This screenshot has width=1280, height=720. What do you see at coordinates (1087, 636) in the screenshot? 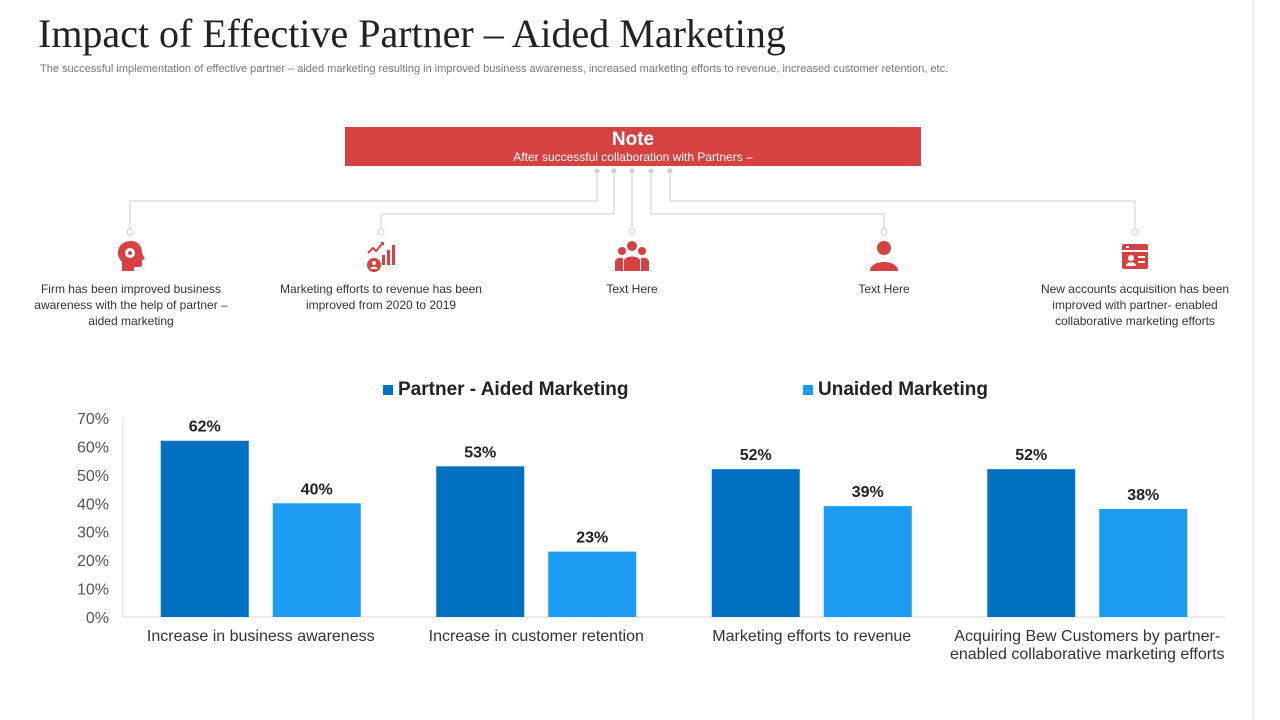
I see `x-tick-label: Acquiring Bew Customers by partner-` at bounding box center [1087, 636].